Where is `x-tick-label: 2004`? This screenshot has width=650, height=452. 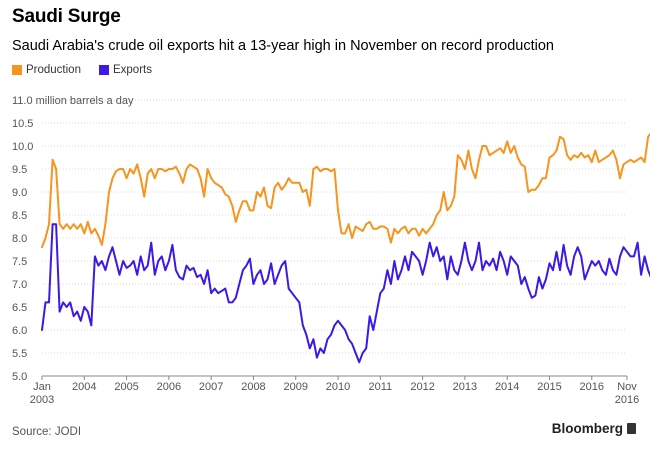
x-tick-label: 2004 is located at coordinates (84, 387).